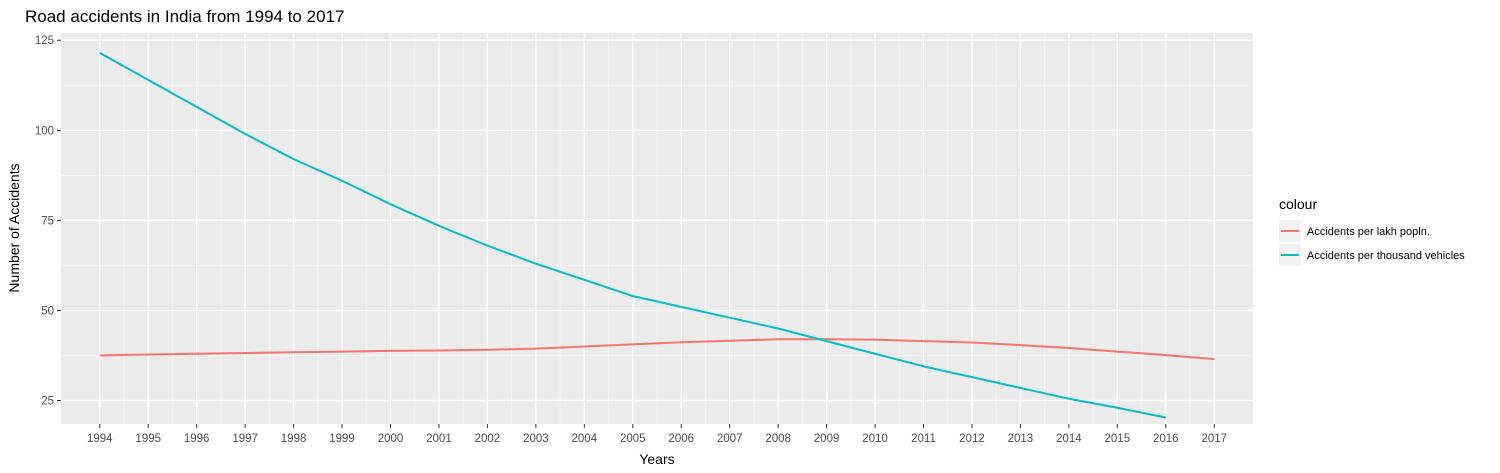 The height and width of the screenshot is (473, 1500). I want to click on x-tick-label: 2010, so click(875, 439).